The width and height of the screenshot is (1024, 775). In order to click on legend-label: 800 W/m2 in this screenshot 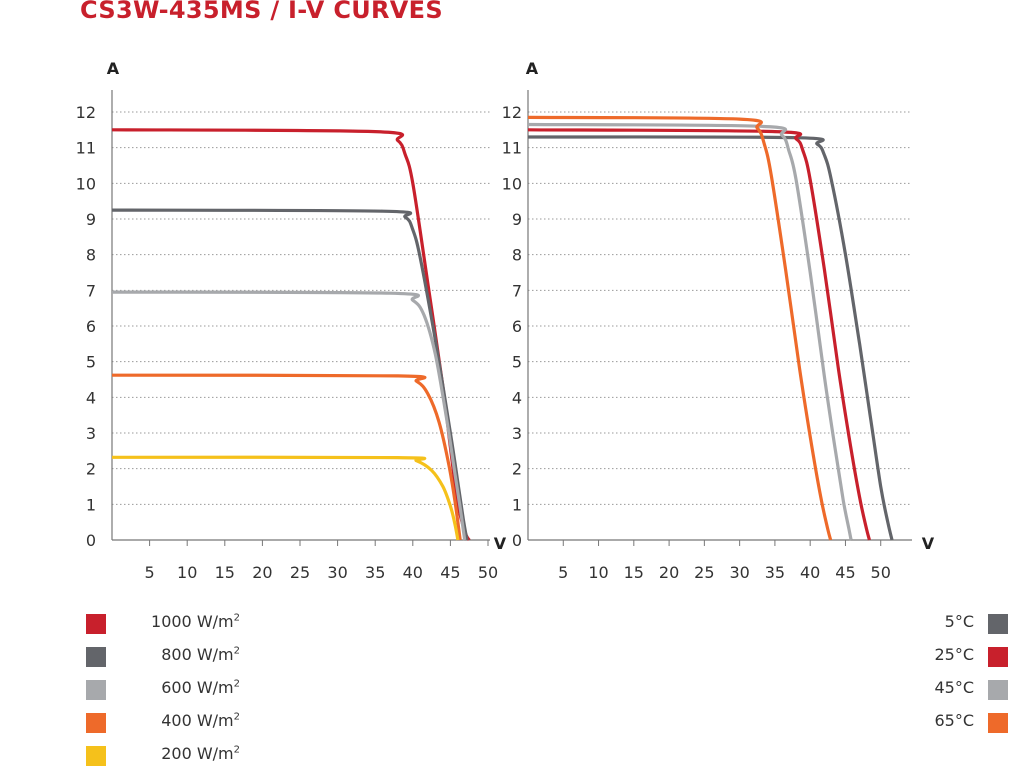, I will do `click(200, 654)`.